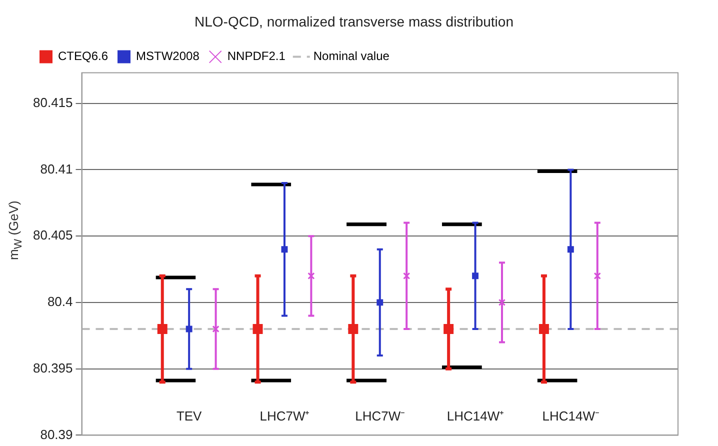 The width and height of the screenshot is (718, 446). I want to click on chart-title: NLO-QCD, normalized transverse mass distribution, so click(354, 21).